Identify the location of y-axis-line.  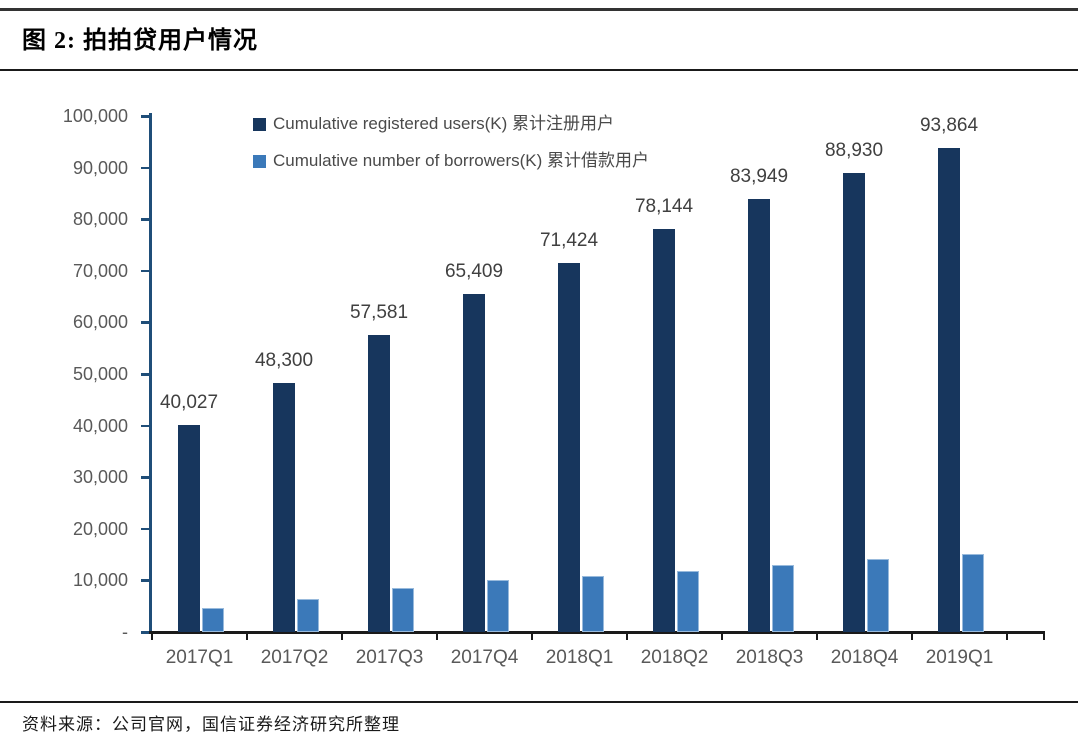
(150, 373).